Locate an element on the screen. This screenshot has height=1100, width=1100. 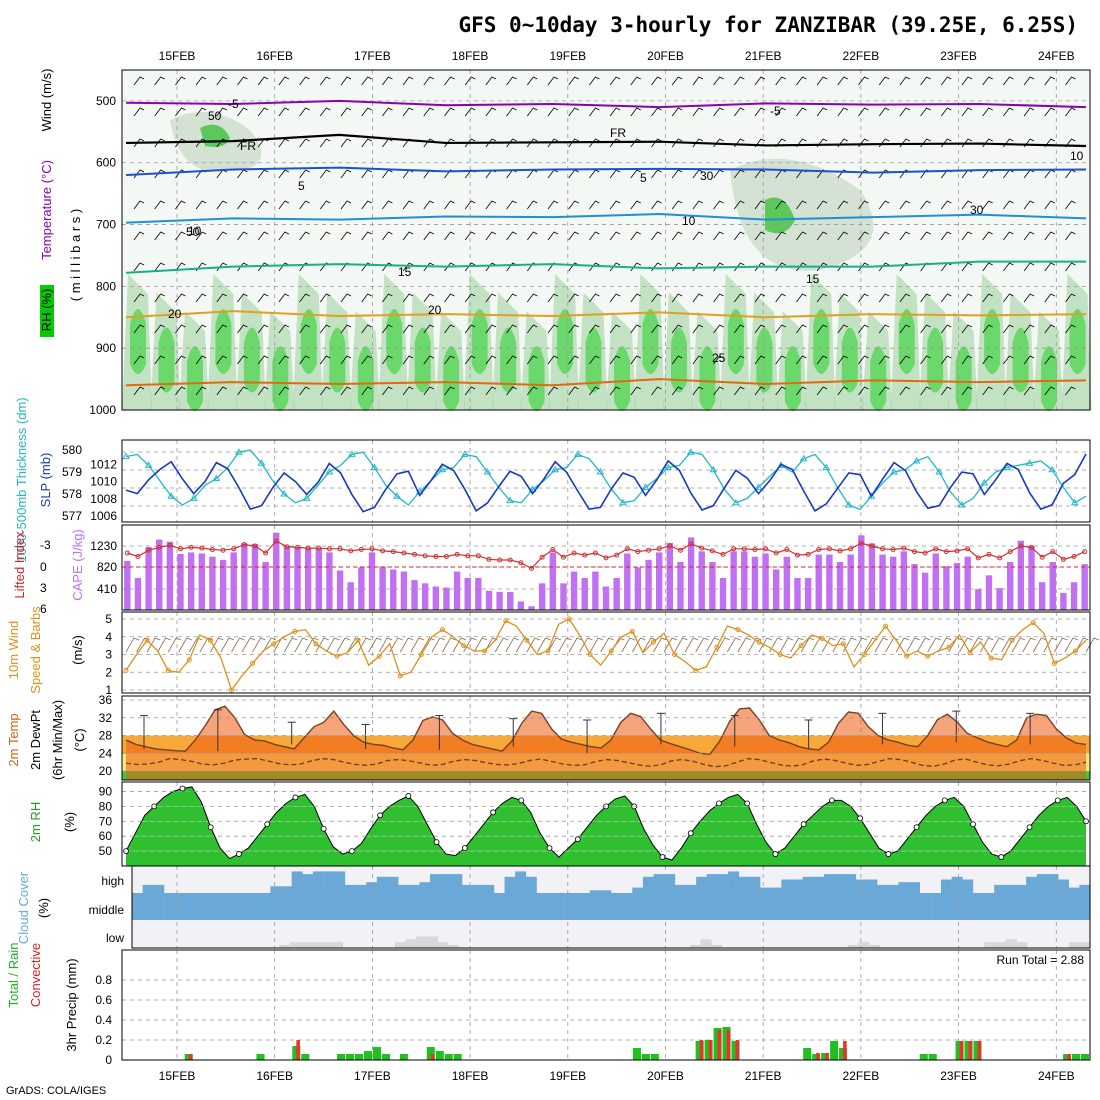
lifted-index-line is located at coordinates (606, 555).